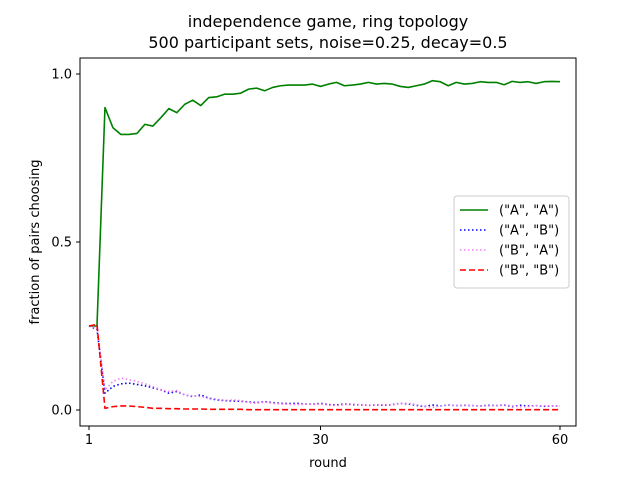  Describe the element at coordinates (328, 463) in the screenshot. I see `x-axis-label: round` at that location.